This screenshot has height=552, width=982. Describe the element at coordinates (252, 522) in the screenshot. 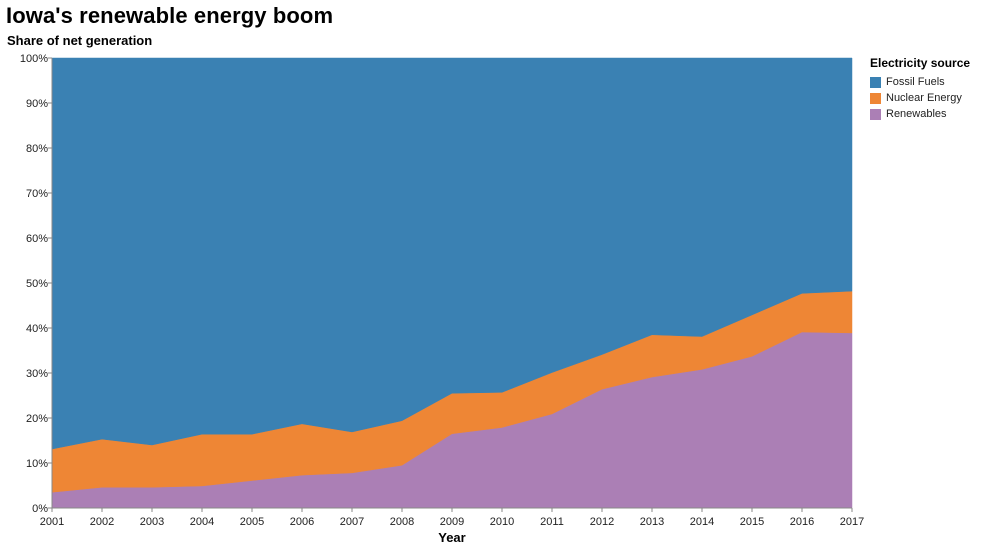

I see `x-tick-label: 2005` at that location.